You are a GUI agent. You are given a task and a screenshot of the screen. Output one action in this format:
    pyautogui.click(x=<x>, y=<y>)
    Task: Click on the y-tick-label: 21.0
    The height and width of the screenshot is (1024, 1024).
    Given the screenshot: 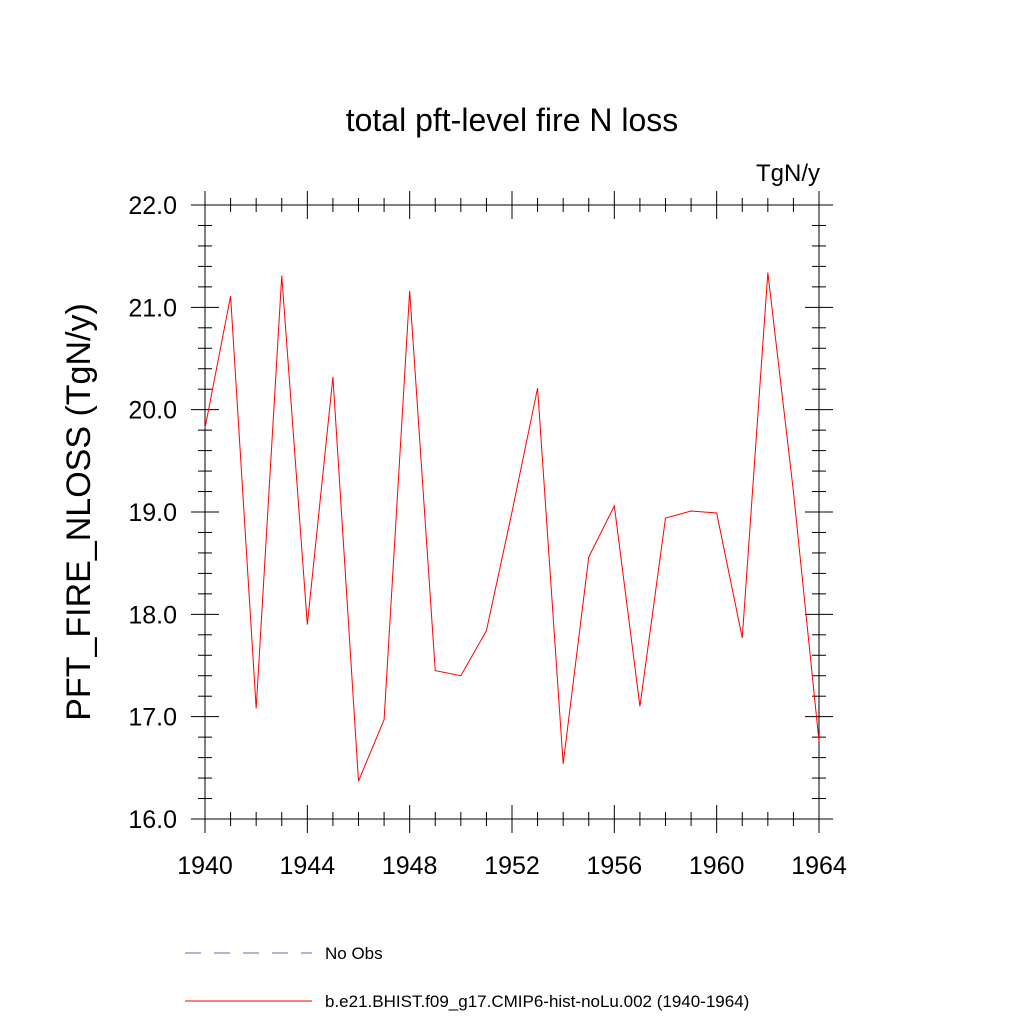 What is the action you would take?
    pyautogui.click(x=152, y=308)
    